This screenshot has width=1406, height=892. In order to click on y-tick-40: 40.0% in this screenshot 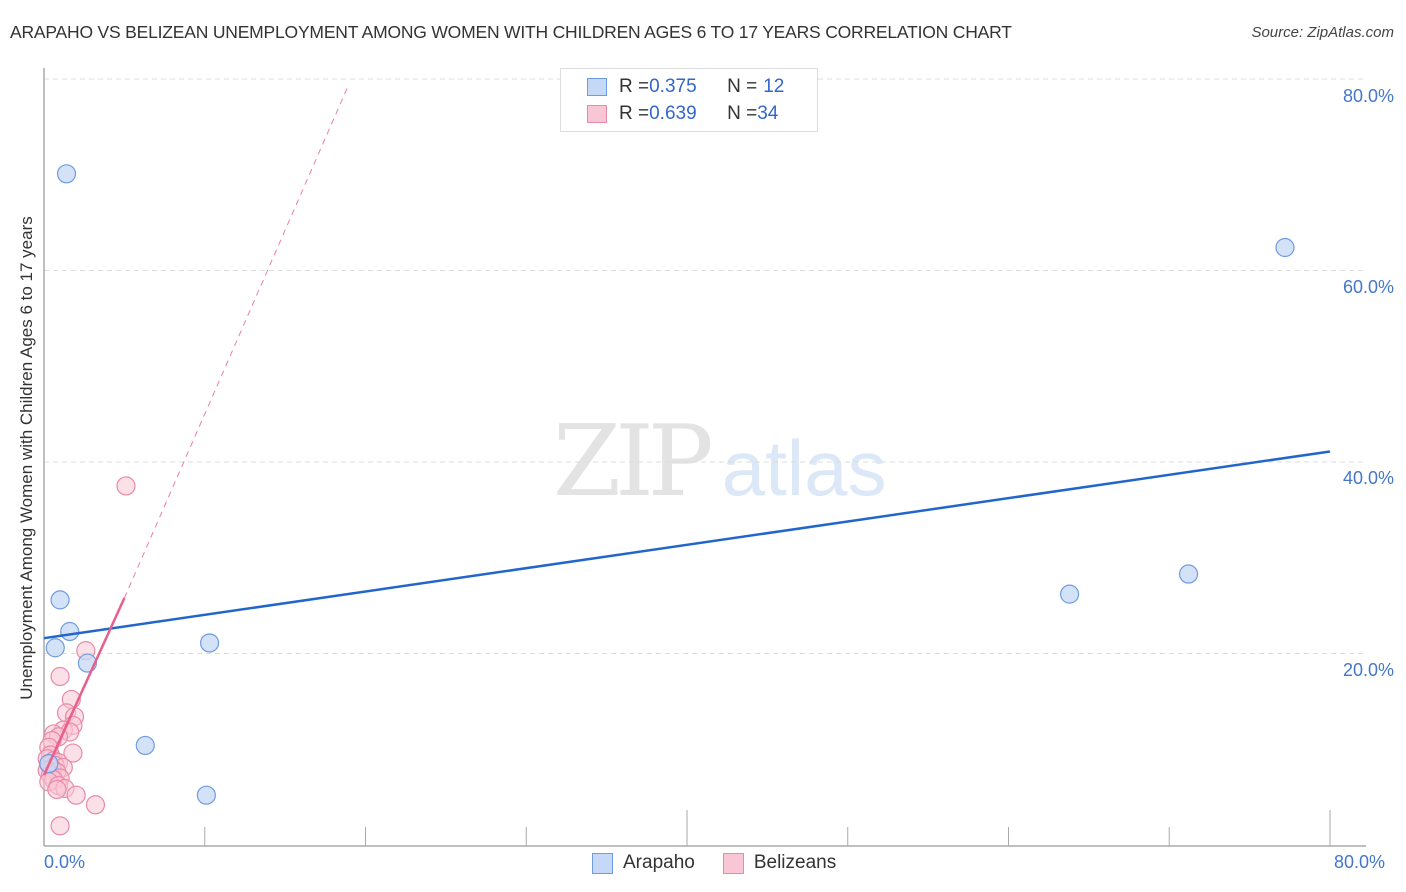, I will do `click(1368, 478)`.